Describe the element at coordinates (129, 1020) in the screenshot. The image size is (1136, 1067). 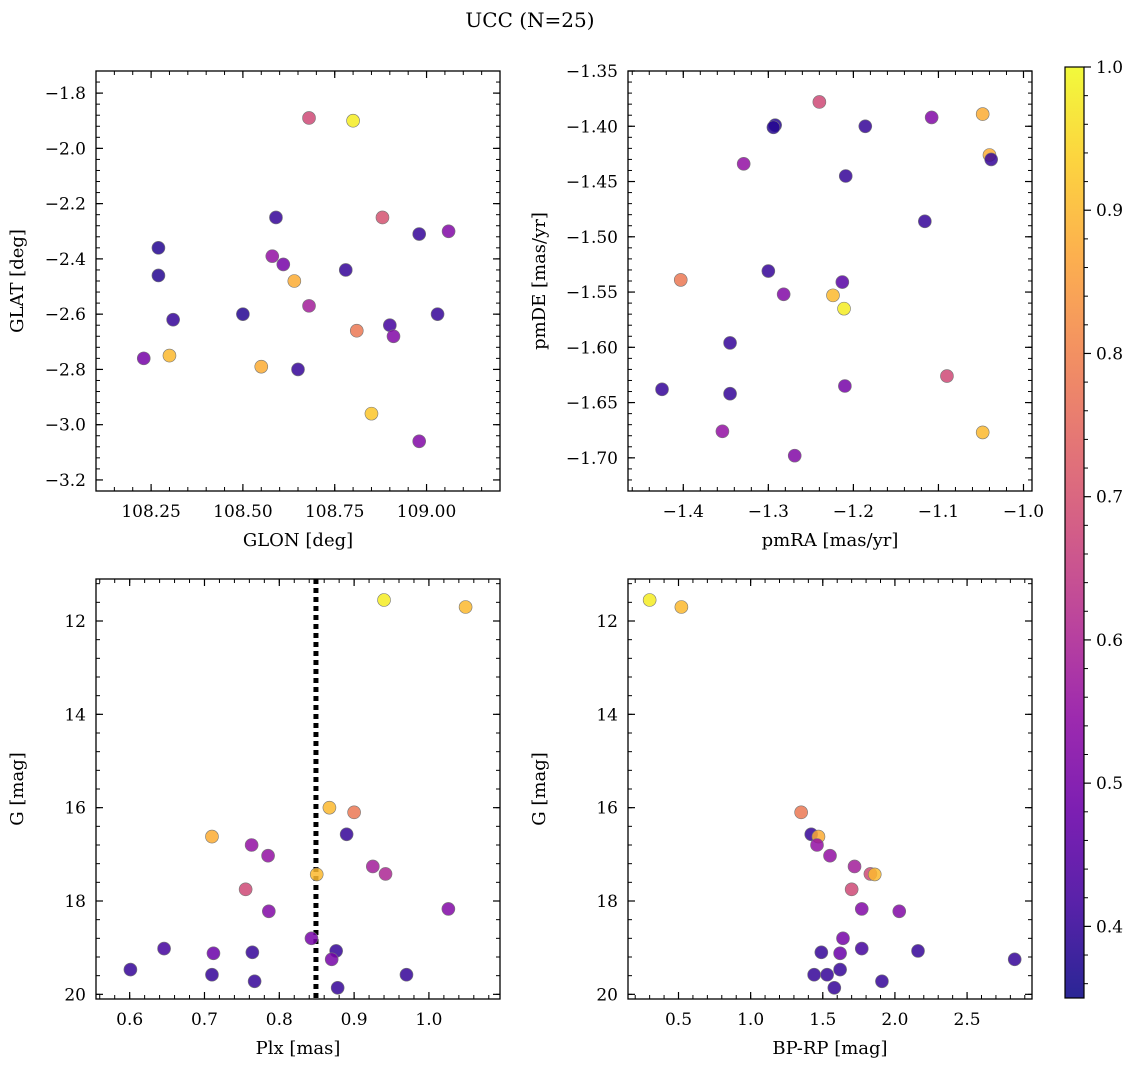
I see `x-tick-label: 0.6` at that location.